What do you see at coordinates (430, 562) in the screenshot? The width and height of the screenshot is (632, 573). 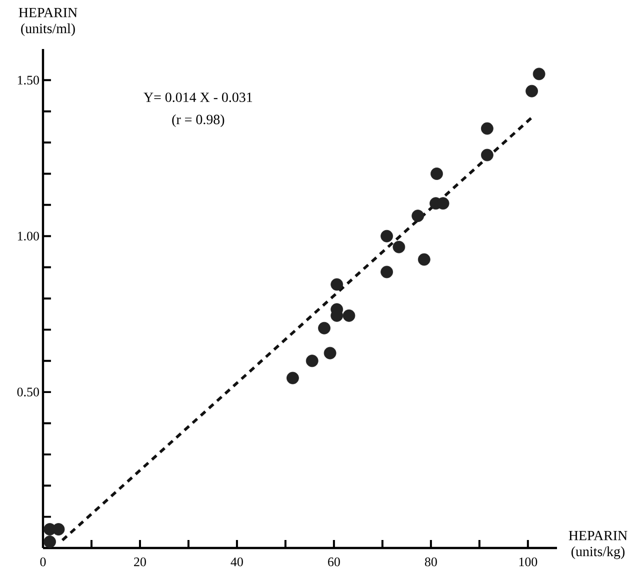 I see `x-tick-label: 80` at bounding box center [430, 562].